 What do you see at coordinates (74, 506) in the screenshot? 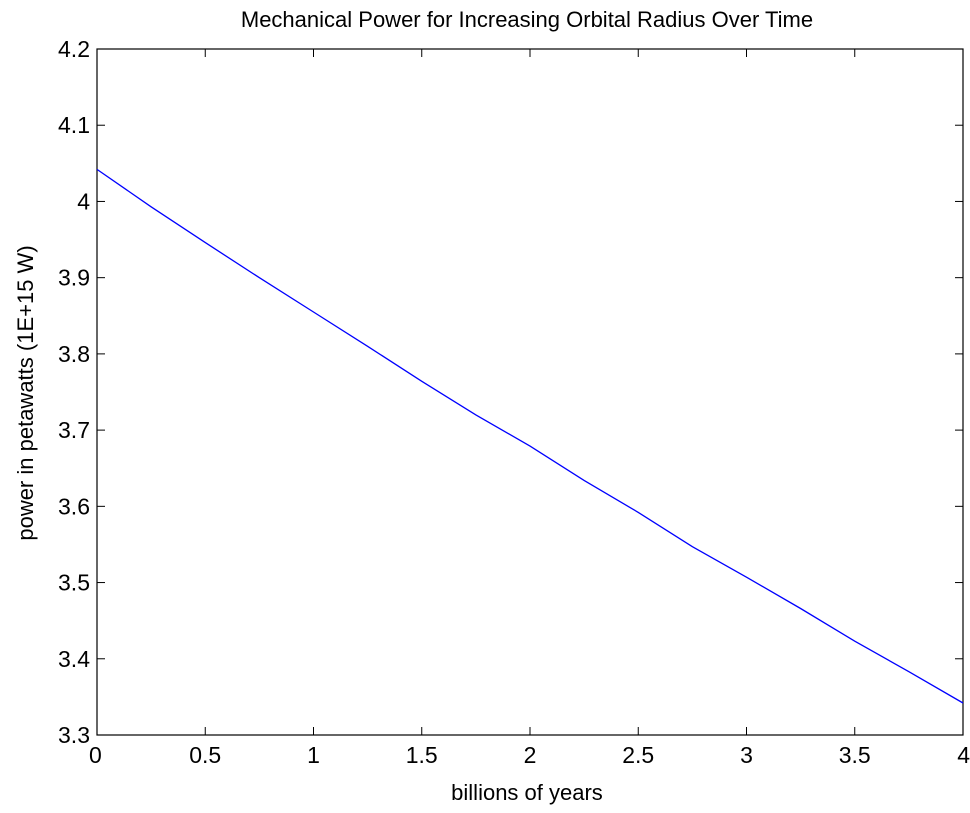
I see `y-tick-label: 3.6` at bounding box center [74, 506].